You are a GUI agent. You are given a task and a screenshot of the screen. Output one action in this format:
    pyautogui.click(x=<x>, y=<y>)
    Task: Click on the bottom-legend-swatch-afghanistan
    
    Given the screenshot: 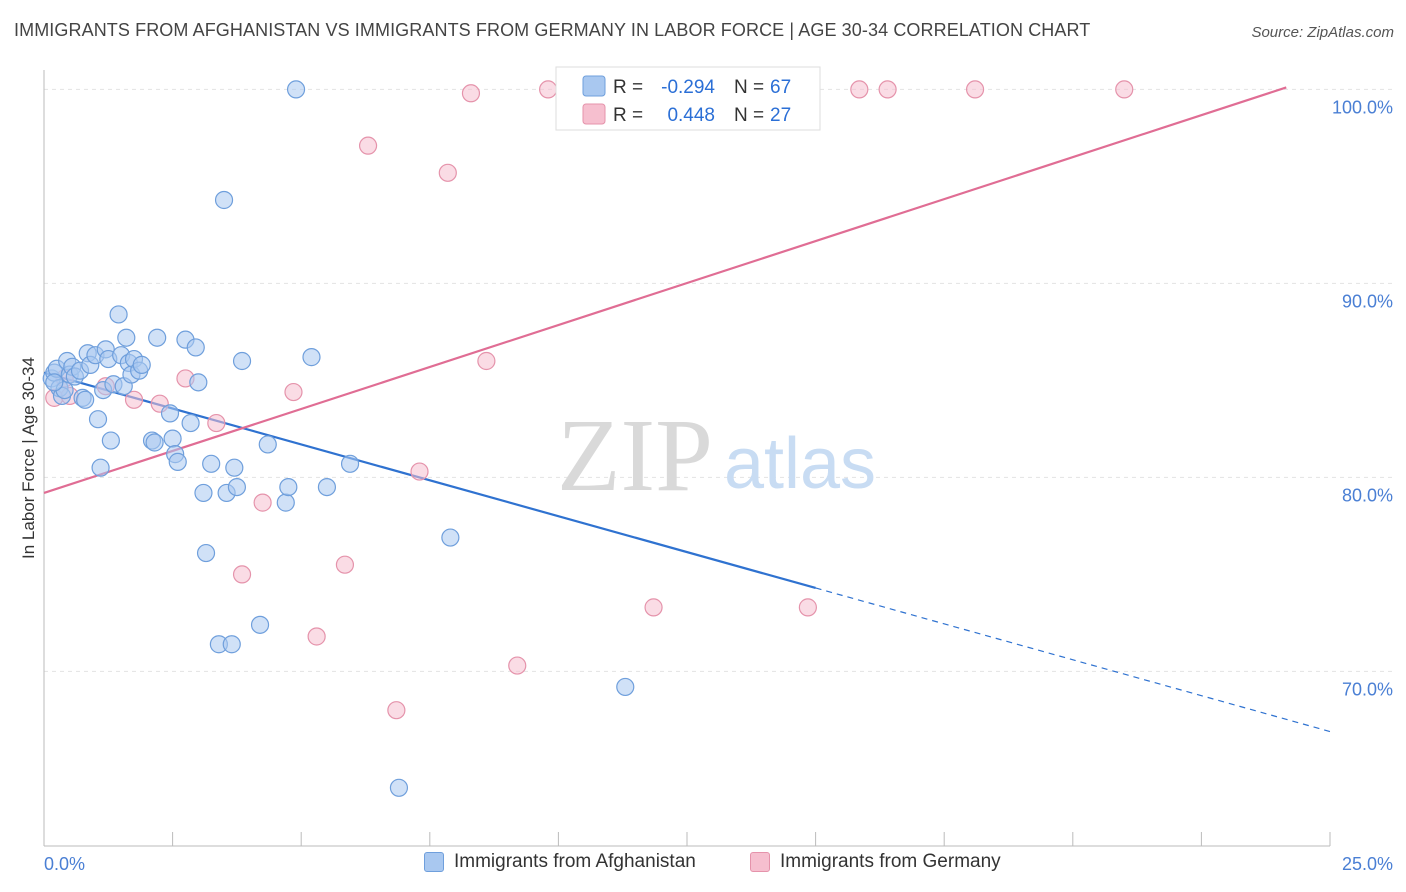 What is the action you would take?
    pyautogui.click(x=434, y=862)
    